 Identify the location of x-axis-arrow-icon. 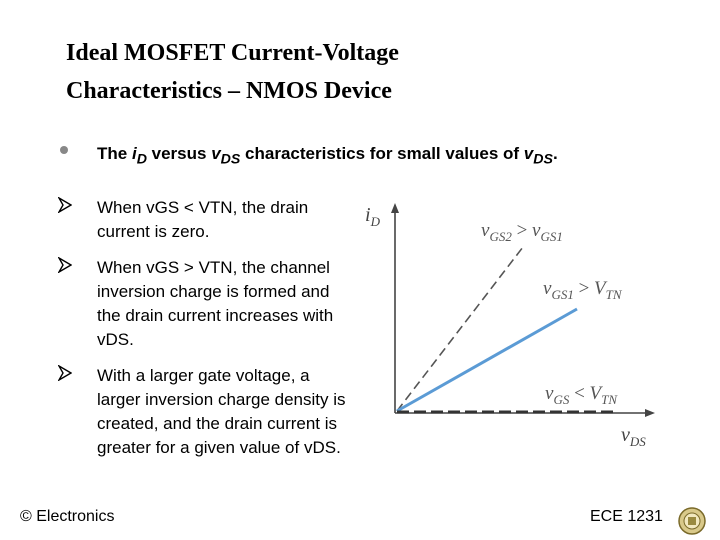
(650, 413).